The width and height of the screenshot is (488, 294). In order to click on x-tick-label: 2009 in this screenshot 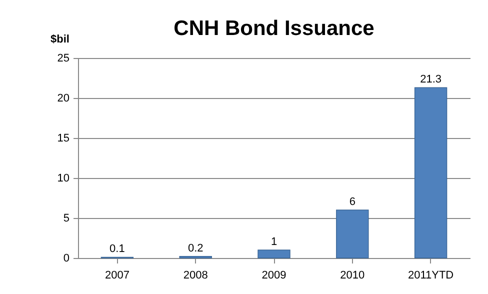, I will do `click(274, 276)`.